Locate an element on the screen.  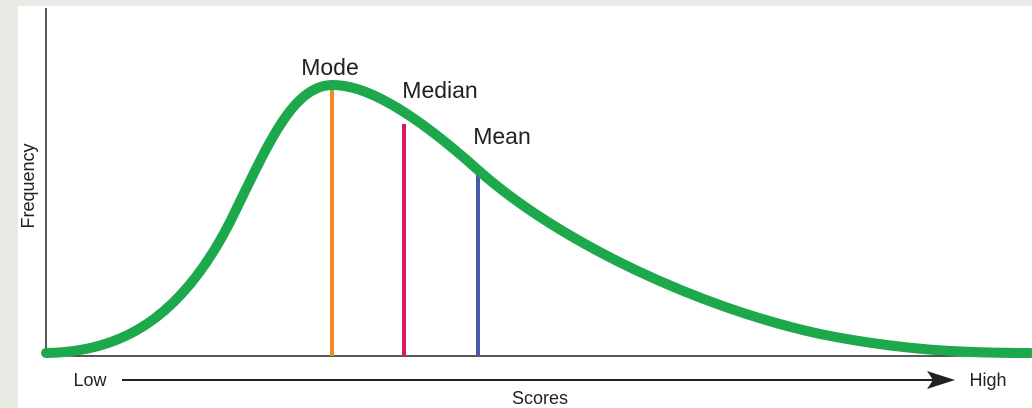
mode-label: Mode is located at coordinates (330, 67).